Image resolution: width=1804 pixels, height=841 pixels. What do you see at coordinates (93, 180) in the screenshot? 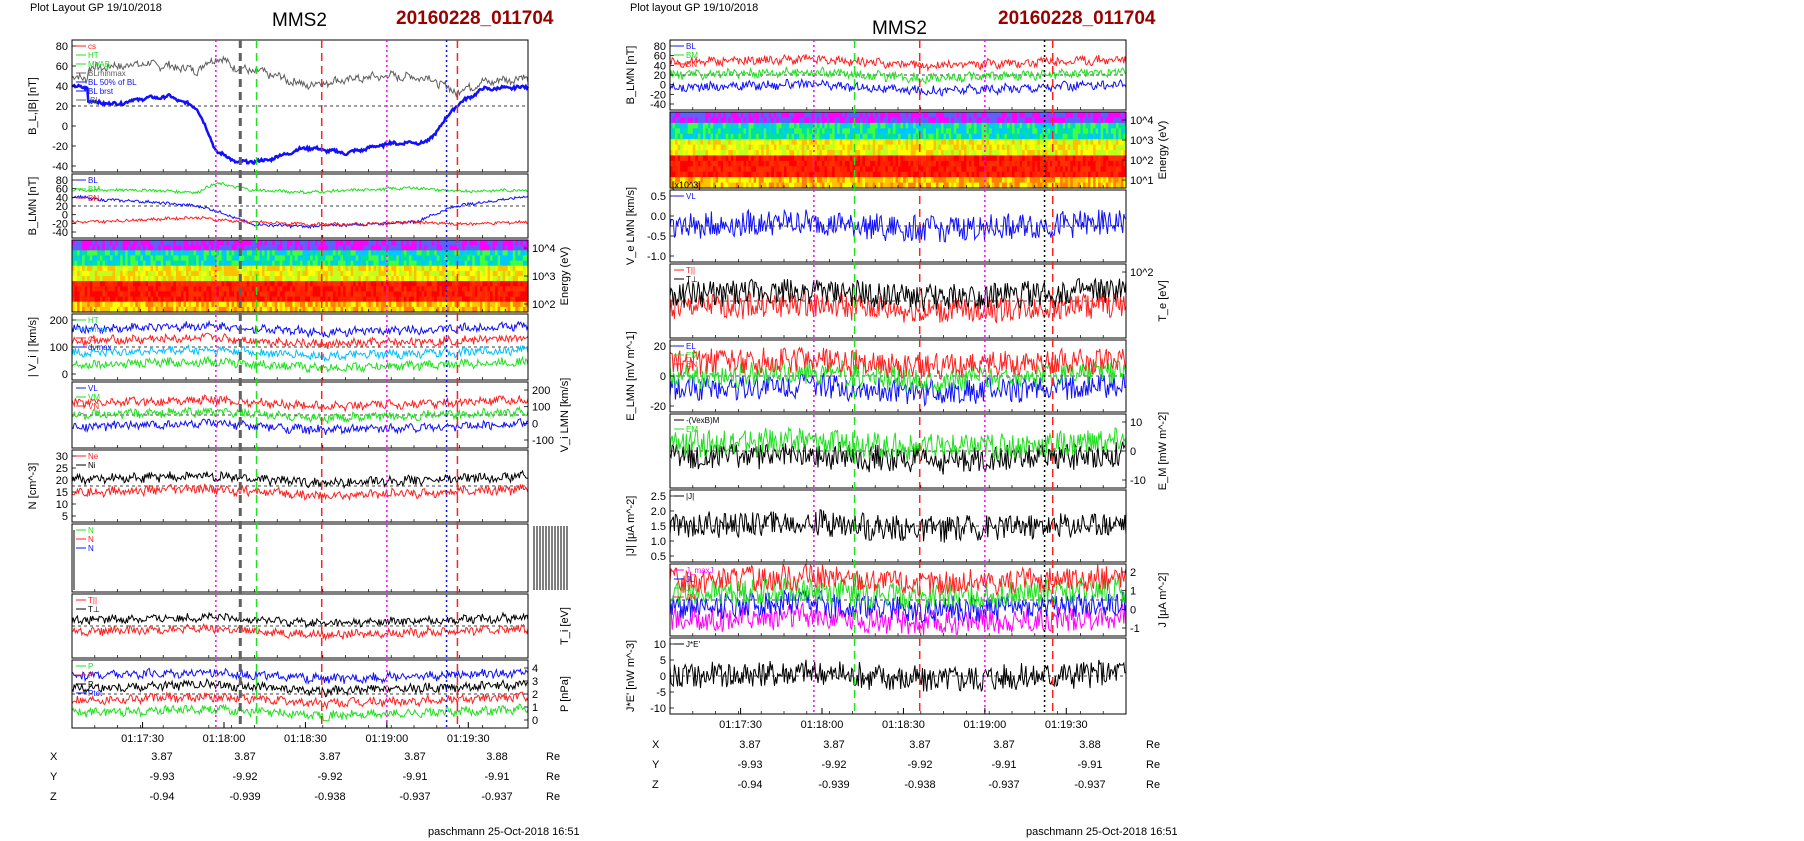
I see `left-panel-1-legend-entry: BL` at bounding box center [93, 180].